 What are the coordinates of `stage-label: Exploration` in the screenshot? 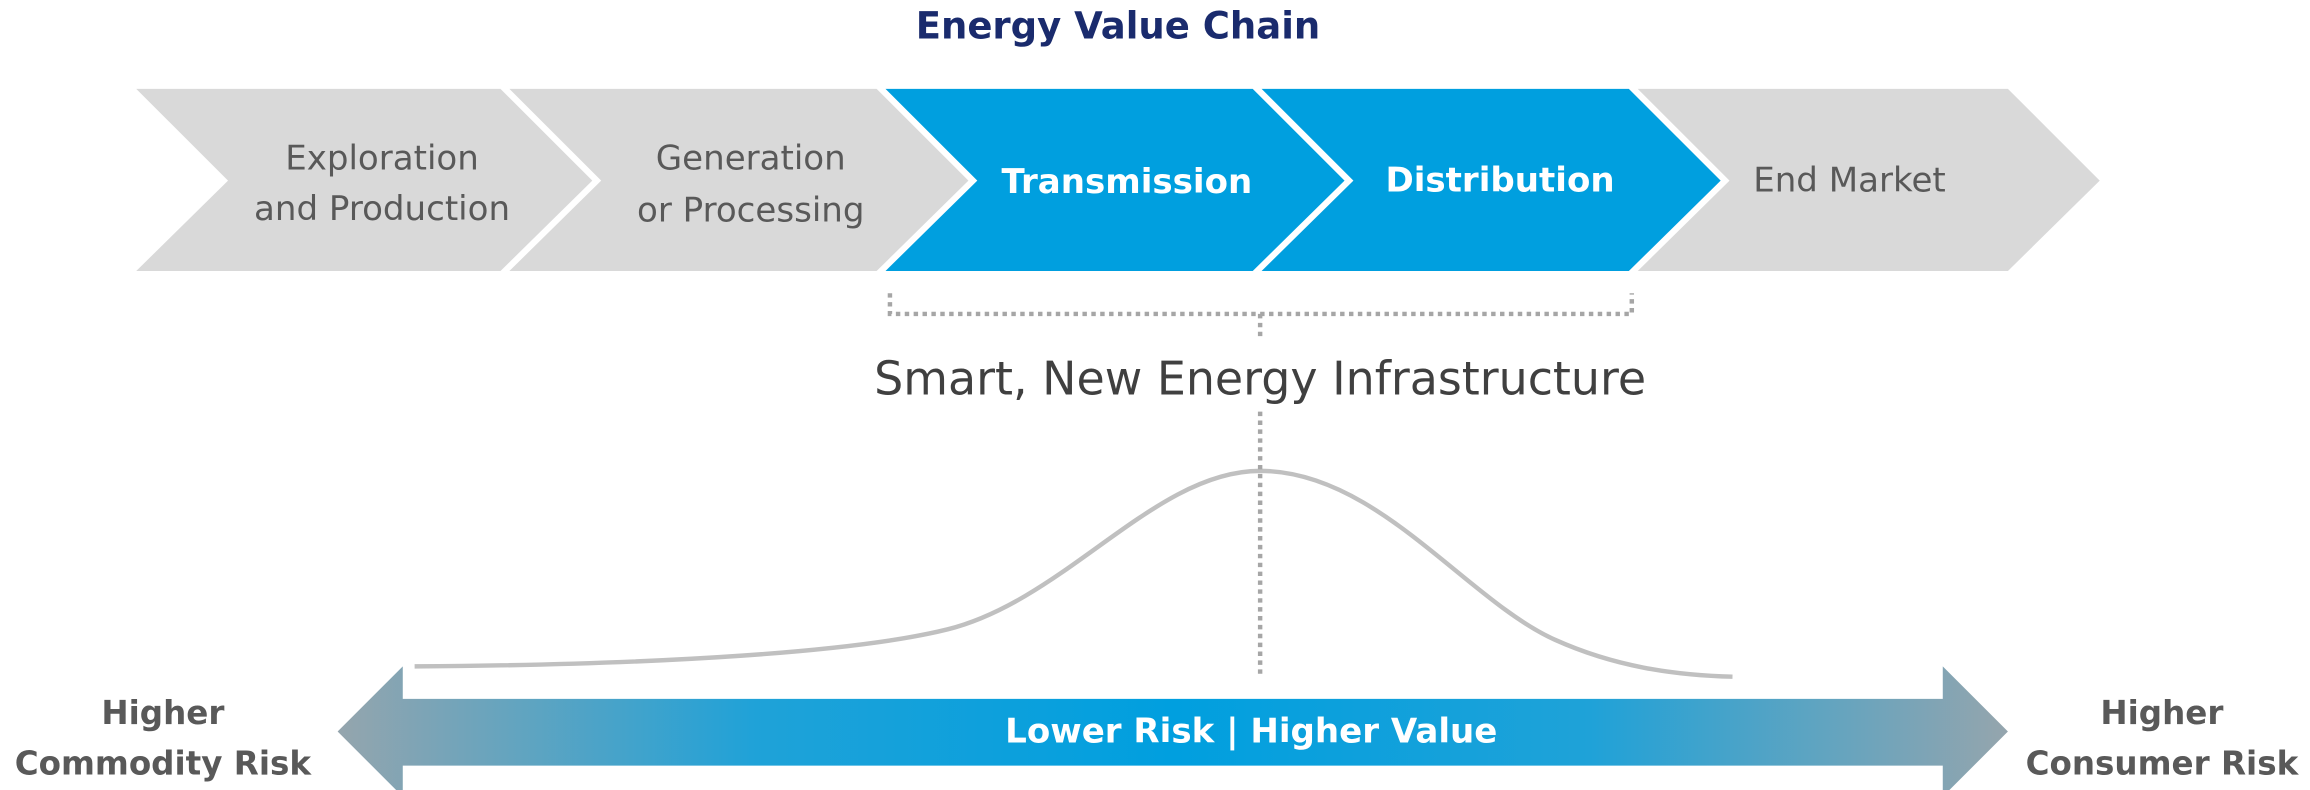 It's located at (382, 158).